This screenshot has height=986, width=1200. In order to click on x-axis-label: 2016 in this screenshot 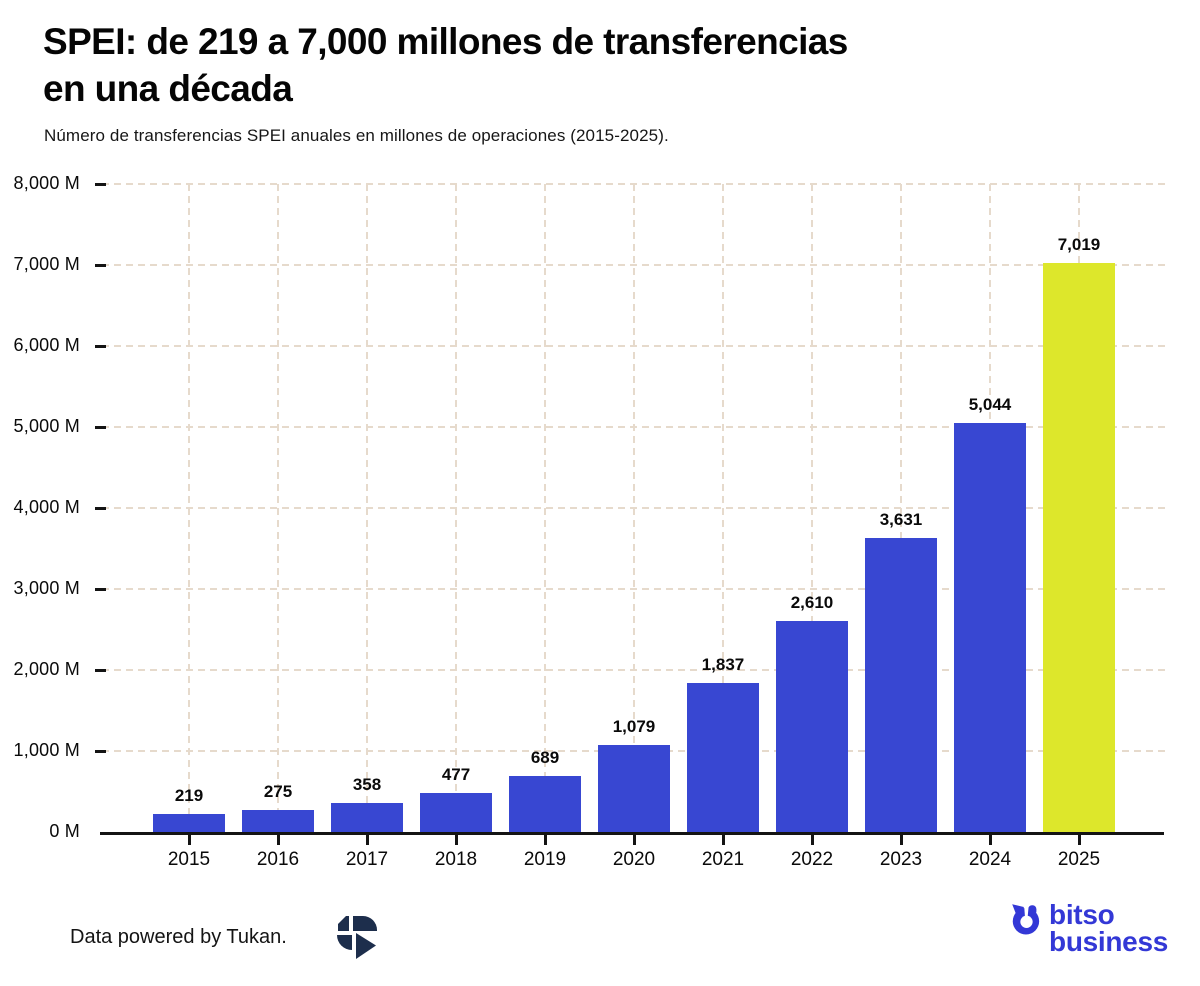, I will do `click(278, 859)`.